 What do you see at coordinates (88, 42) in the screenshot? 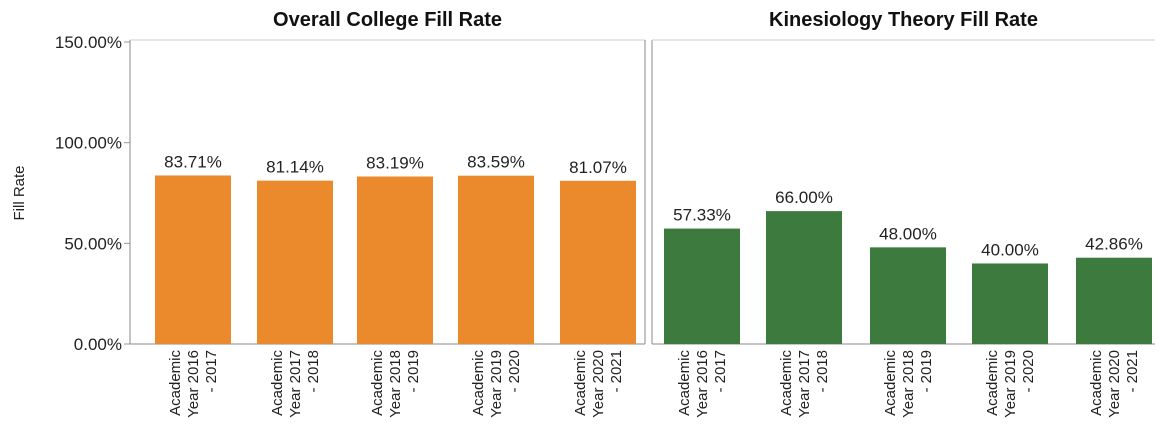
I see `y-tick-label: 150.00%` at bounding box center [88, 42].